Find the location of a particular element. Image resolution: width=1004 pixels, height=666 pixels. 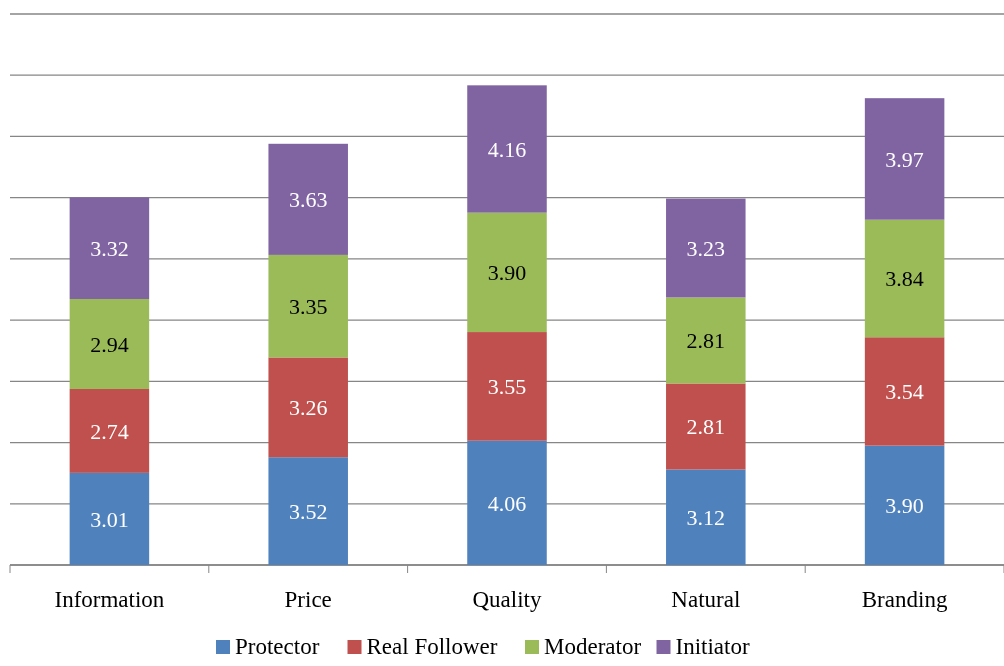

data-label: 3.55 is located at coordinates (507, 387).